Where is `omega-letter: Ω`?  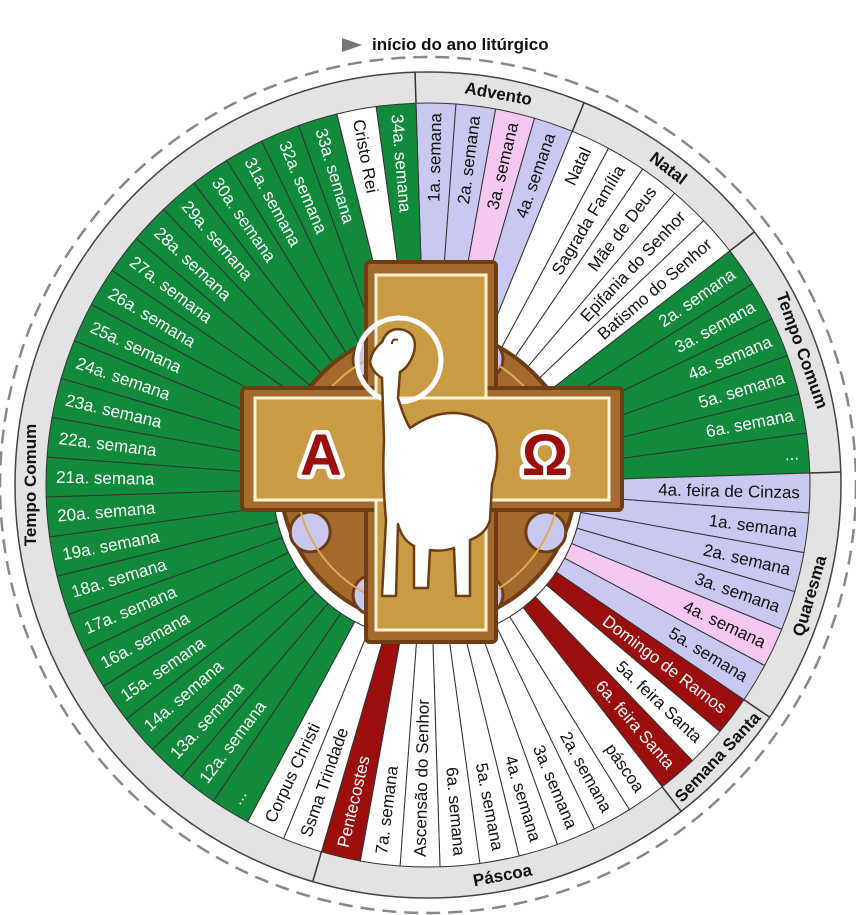
omega-letter: Ω is located at coordinates (545, 455).